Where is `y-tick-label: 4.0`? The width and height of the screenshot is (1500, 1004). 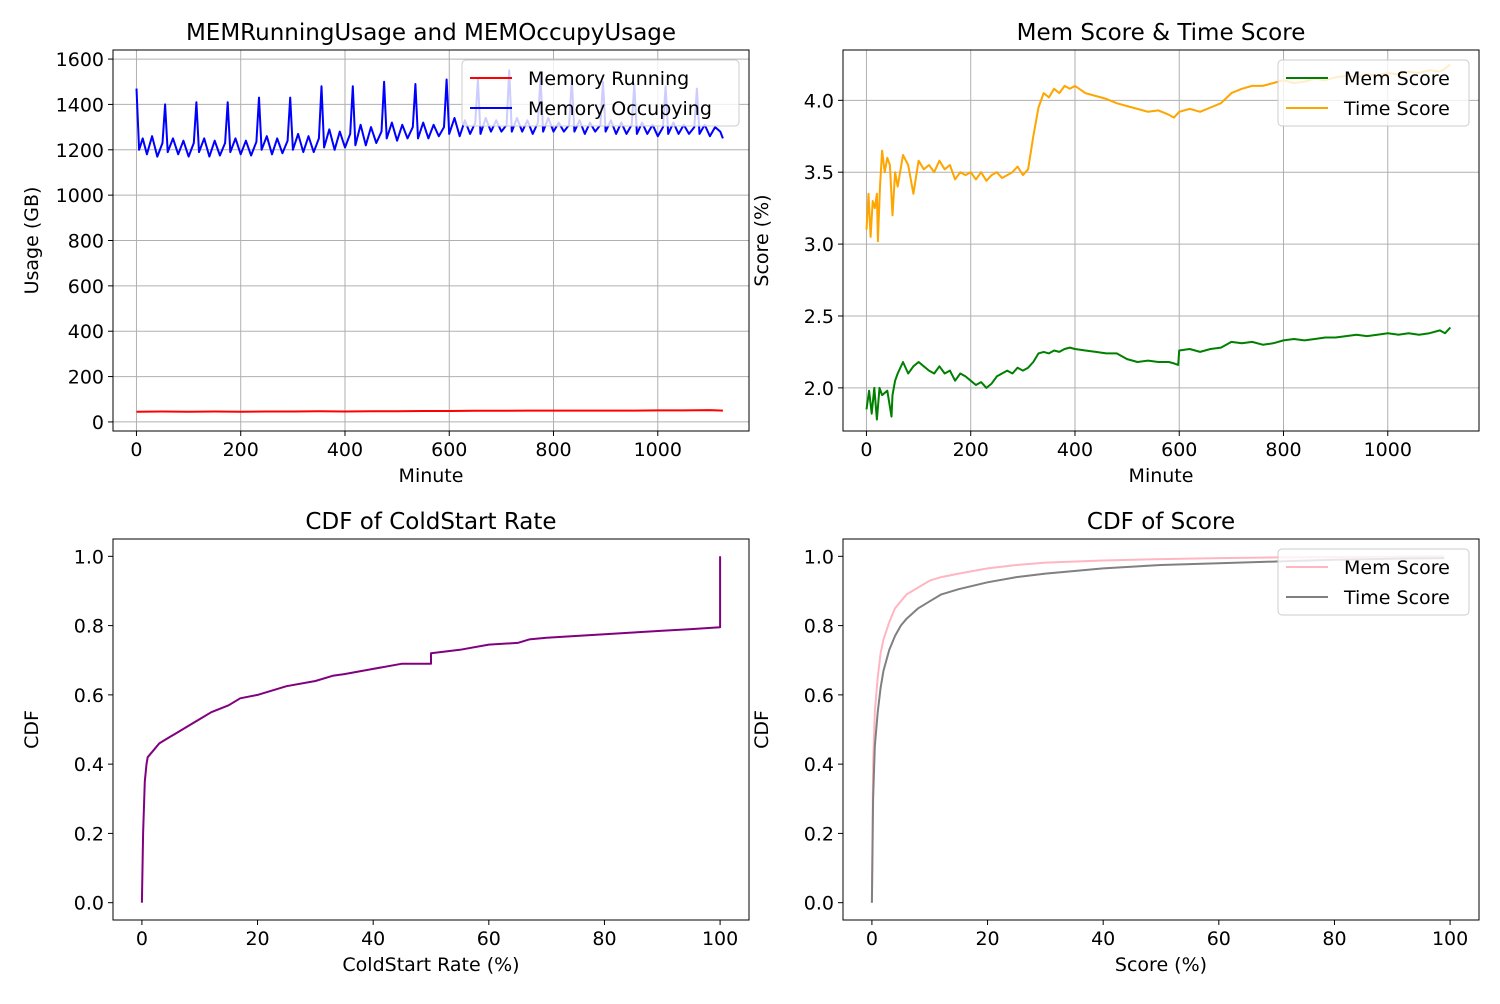
y-tick-label: 4.0 is located at coordinates (819, 101).